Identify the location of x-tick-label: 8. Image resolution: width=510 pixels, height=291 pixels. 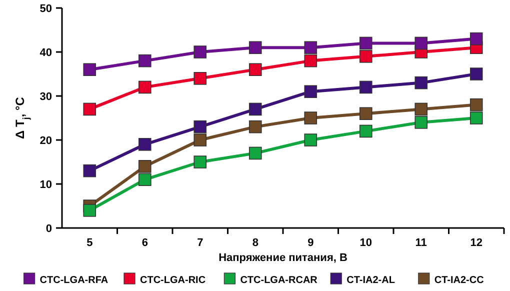
(255, 243).